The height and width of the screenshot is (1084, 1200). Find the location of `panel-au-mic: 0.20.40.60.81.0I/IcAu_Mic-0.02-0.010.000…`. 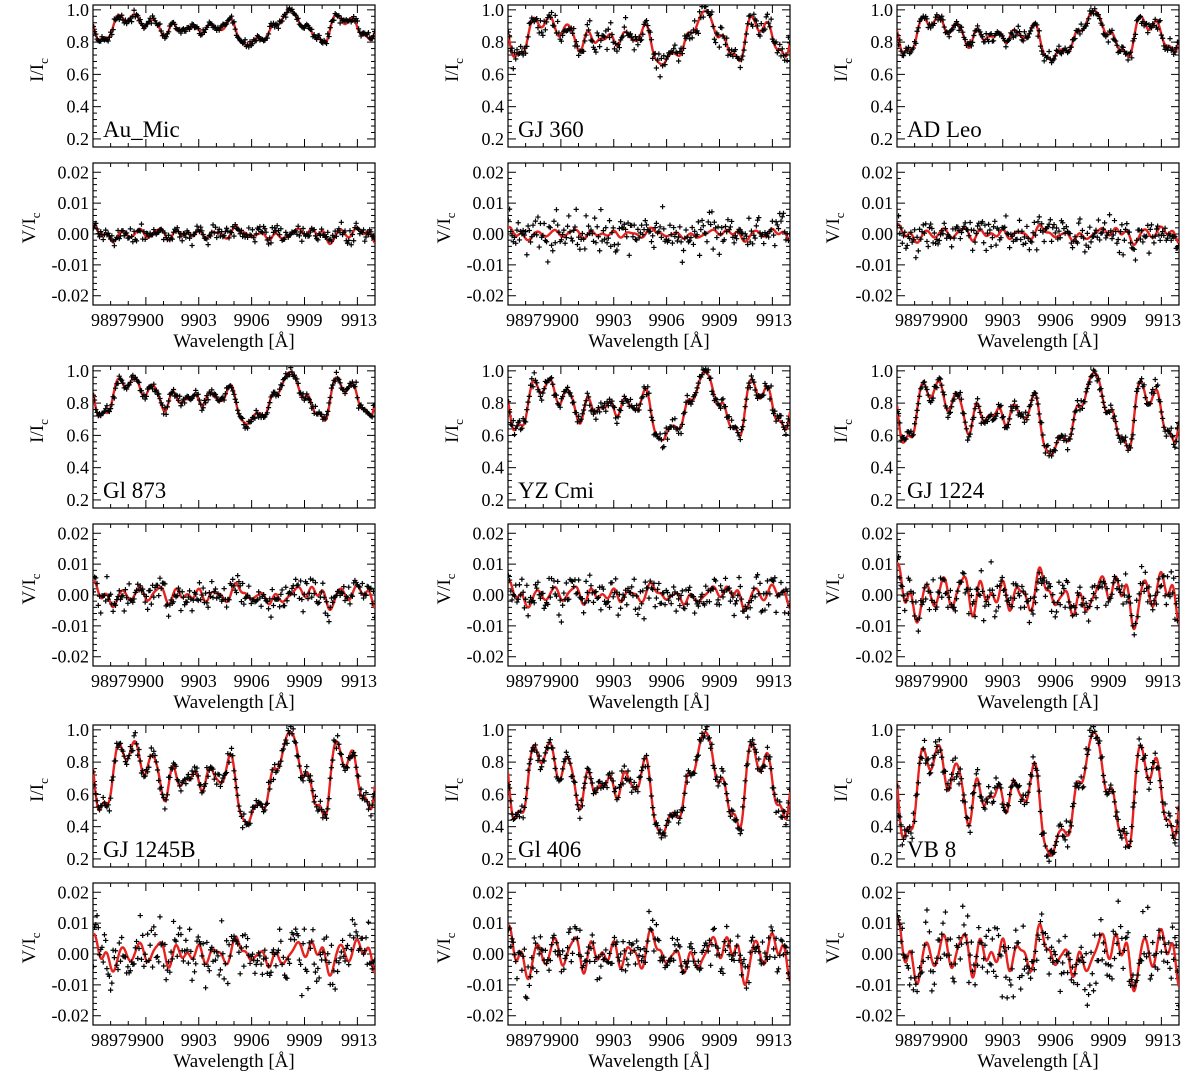

panel-au-mic: 0.20.40.60.81.0I/IcAu_Mic-0.02-0.010.000… is located at coordinates (198, 176).